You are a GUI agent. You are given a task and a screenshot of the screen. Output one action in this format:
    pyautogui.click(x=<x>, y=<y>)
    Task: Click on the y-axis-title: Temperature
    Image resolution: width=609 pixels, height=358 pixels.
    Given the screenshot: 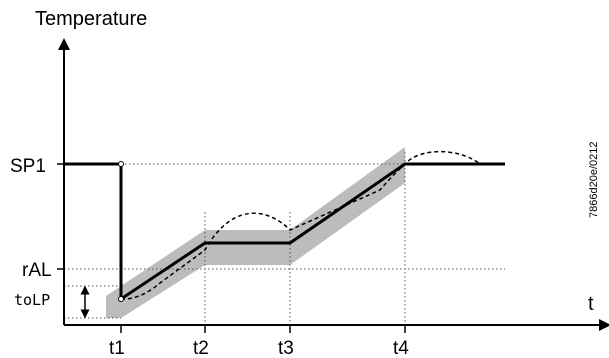 What is the action you would take?
    pyautogui.click(x=91, y=19)
    